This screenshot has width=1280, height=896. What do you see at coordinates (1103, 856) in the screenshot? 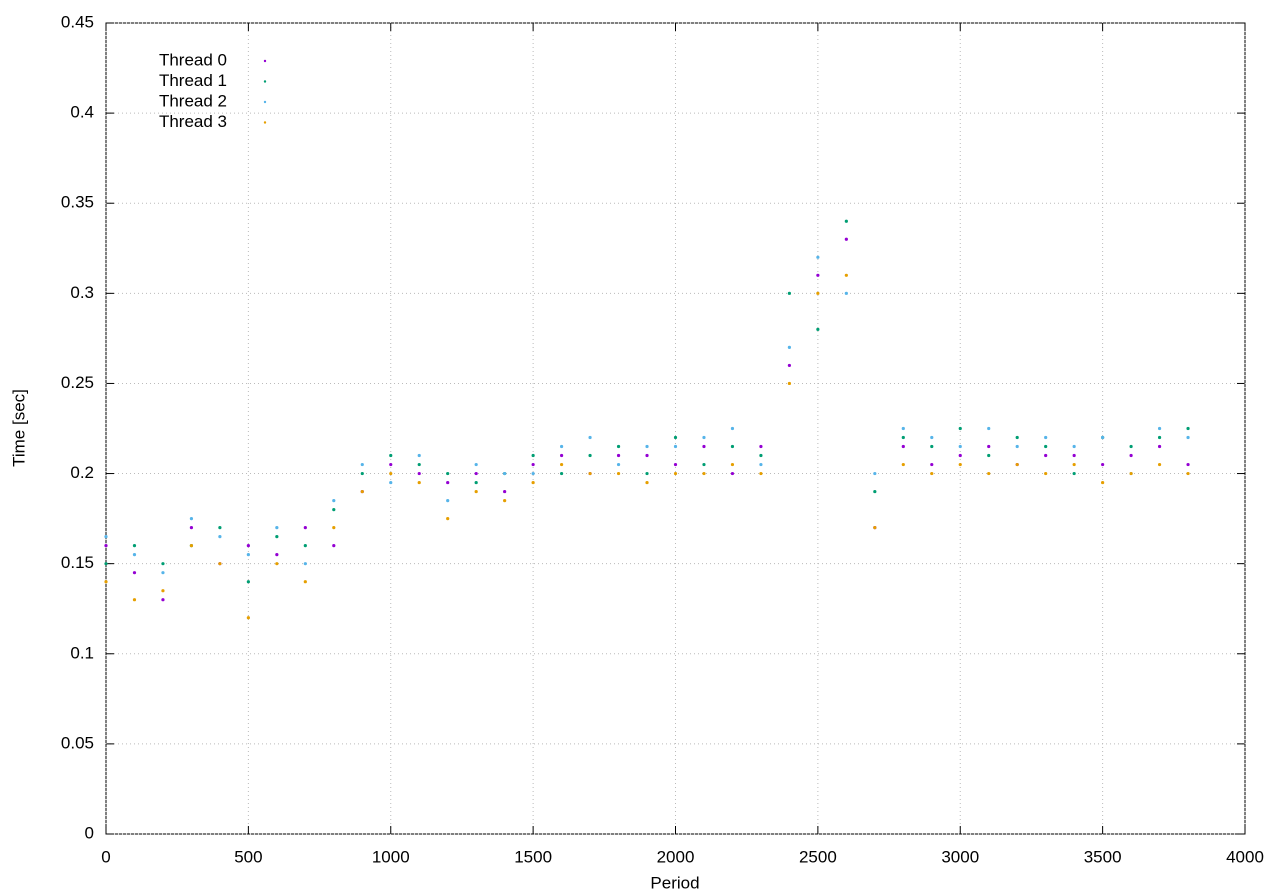
I see `x-tick-label: 3500` at bounding box center [1103, 856].